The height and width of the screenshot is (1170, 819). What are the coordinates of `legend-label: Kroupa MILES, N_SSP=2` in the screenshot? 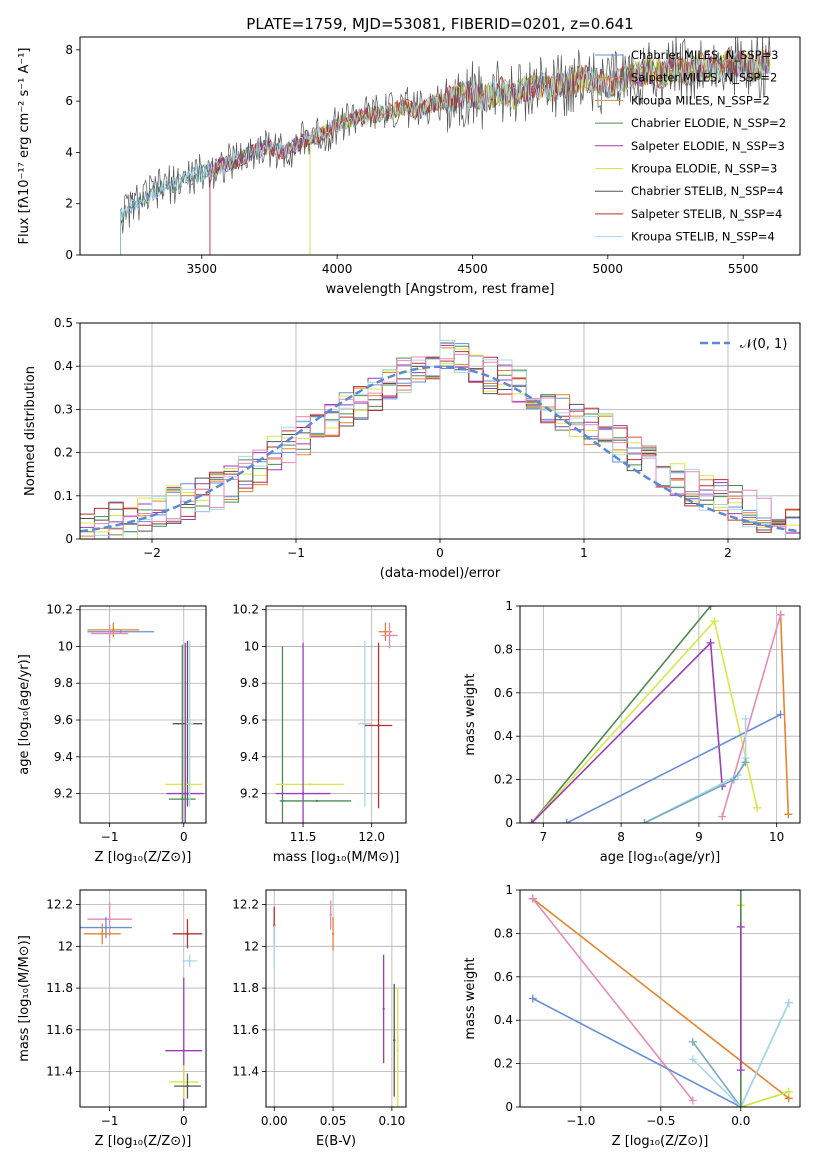 It's located at (700, 100).